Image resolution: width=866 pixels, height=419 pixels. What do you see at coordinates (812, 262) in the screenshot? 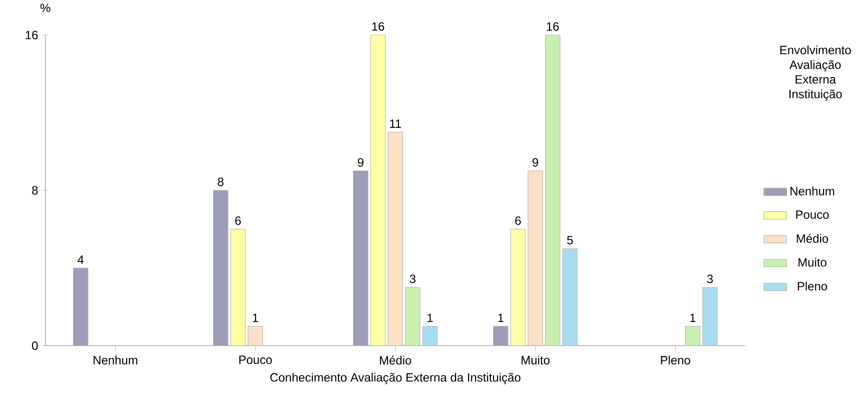
I see `legend-label: Muito` at bounding box center [812, 262].